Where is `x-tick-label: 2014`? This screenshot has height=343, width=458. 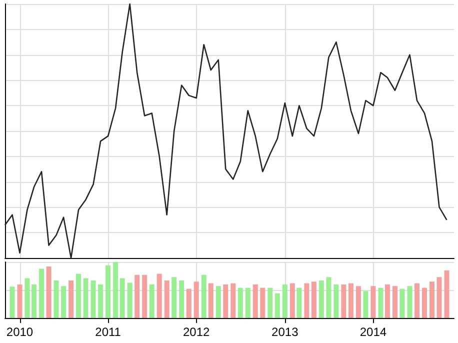 x-tick-label: 2014 is located at coordinates (373, 332).